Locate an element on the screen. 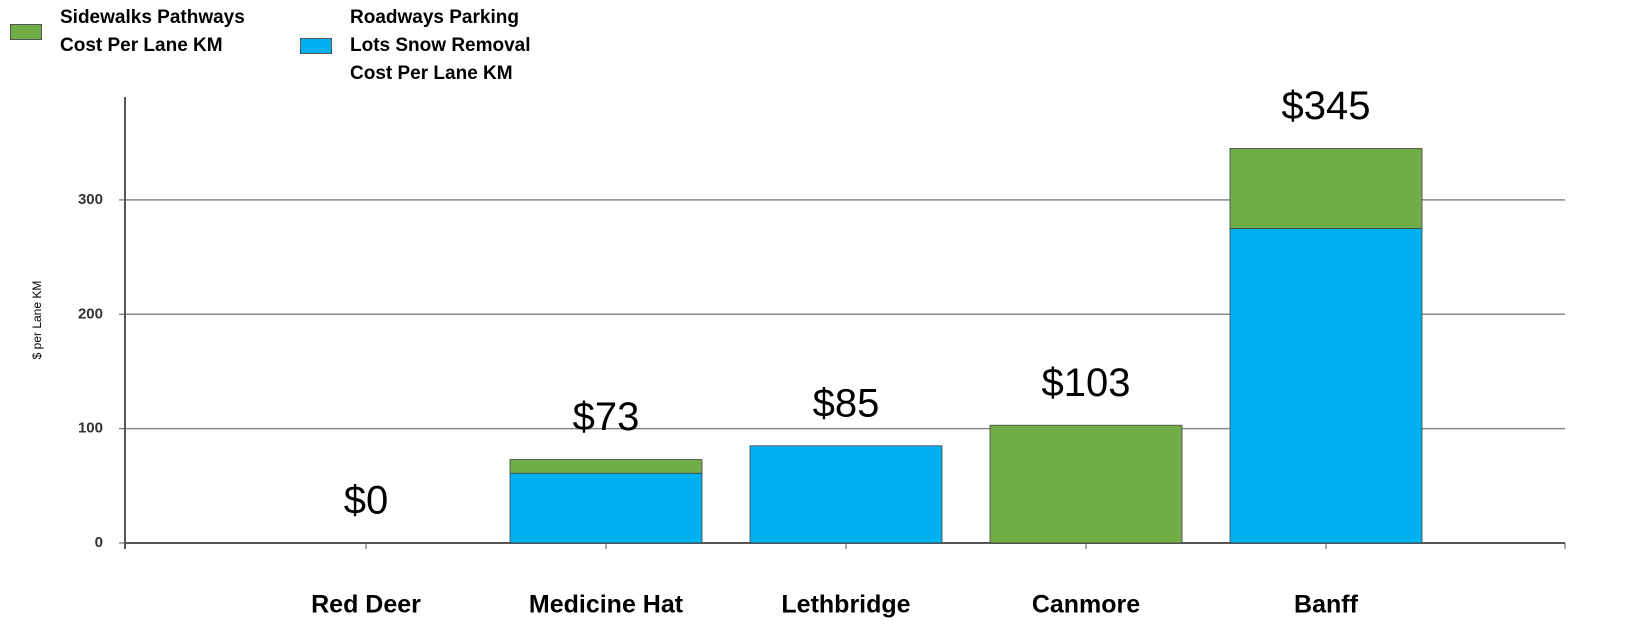 Image resolution: width=1626 pixels, height=644 pixels. y-tick-label: 0 is located at coordinates (99, 542).